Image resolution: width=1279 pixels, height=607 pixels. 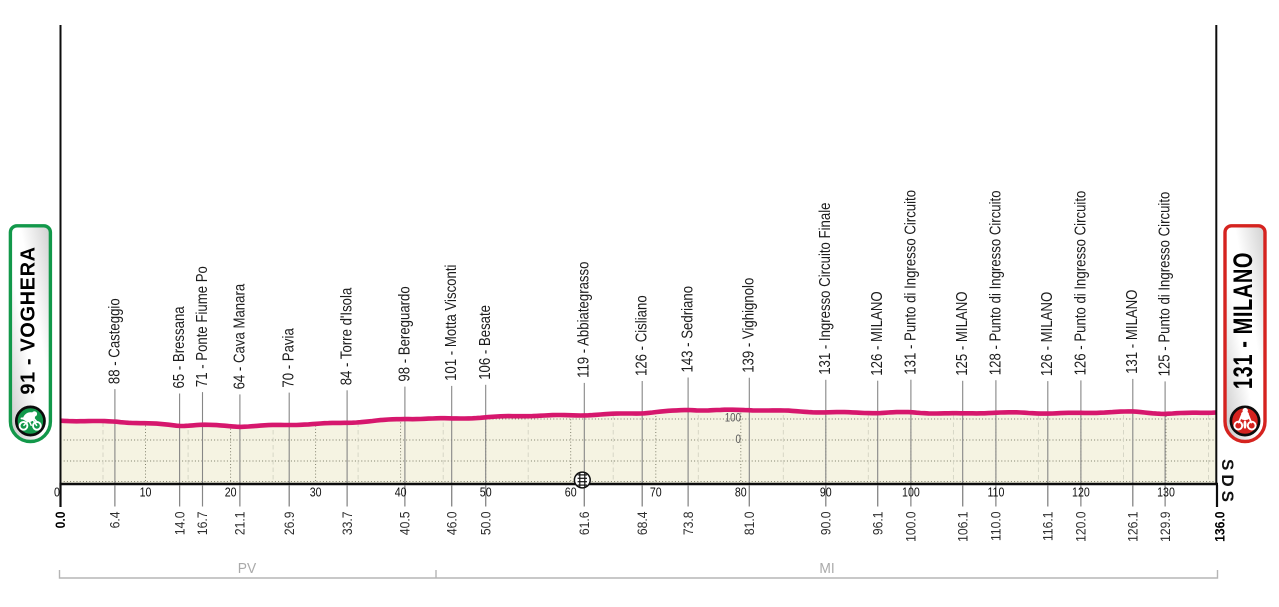 What do you see at coordinates (1227, 482) in the screenshot?
I see `svg-text: SDS` at bounding box center [1227, 482].